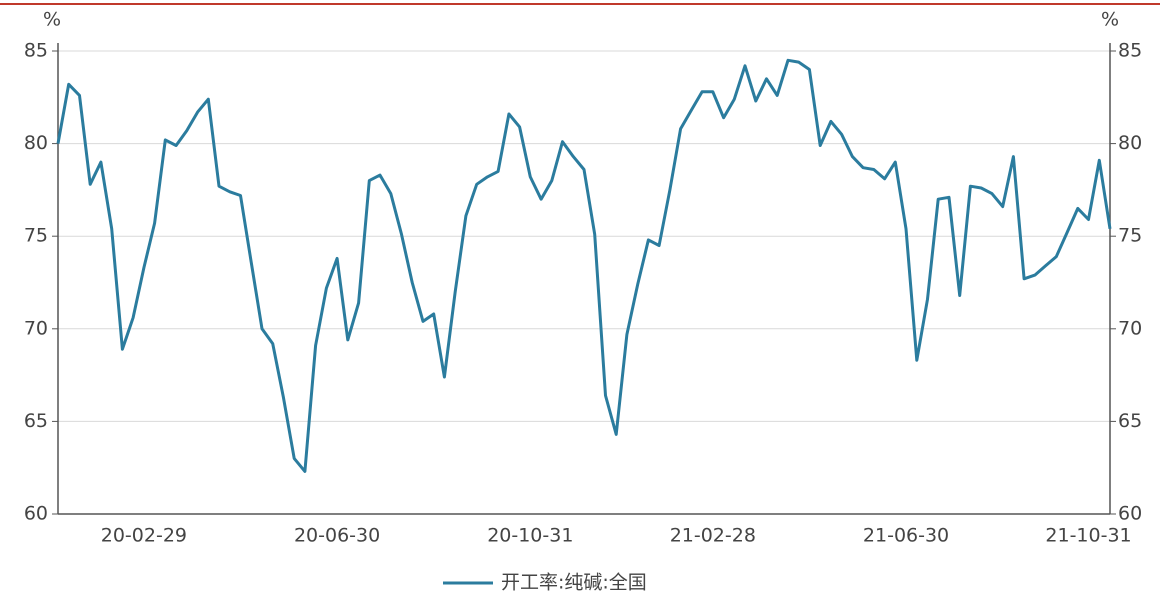  What do you see at coordinates (36, 236) in the screenshot?
I see `y-tick-label: 75` at bounding box center [36, 236].